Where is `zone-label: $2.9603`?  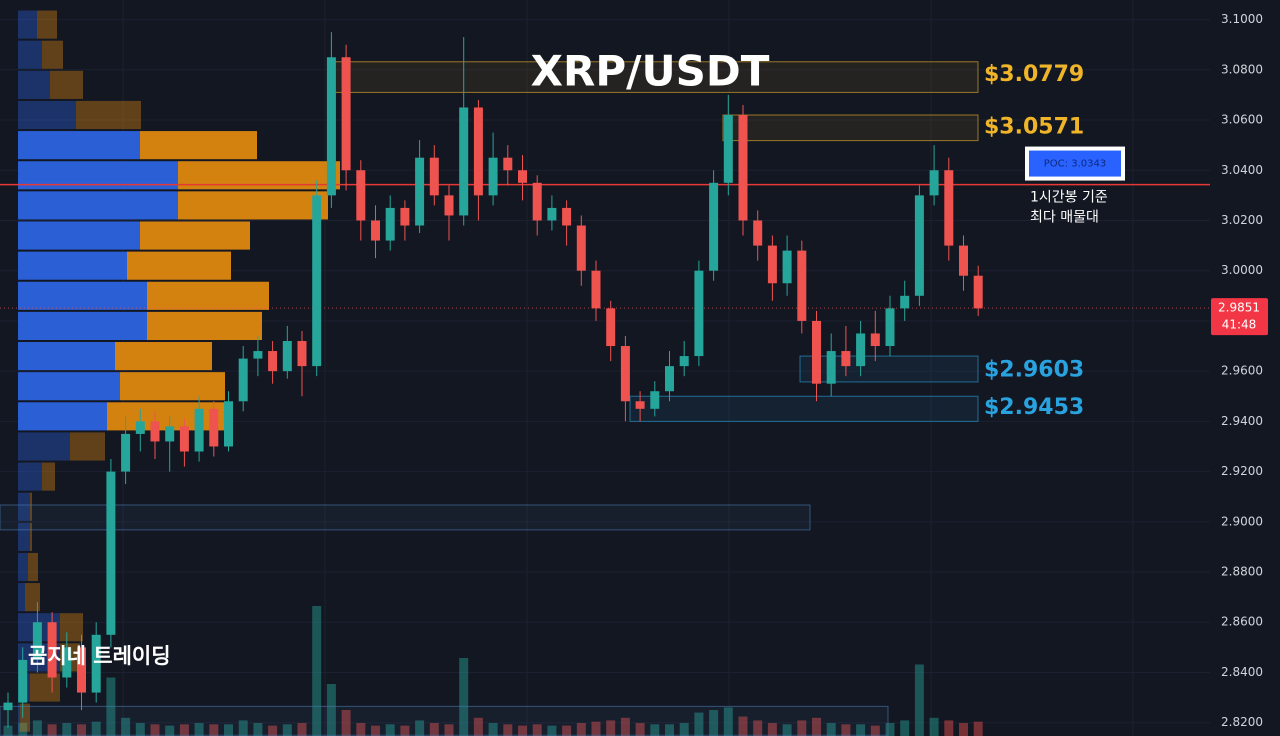 zone-label: $2.9603 is located at coordinates (1034, 369).